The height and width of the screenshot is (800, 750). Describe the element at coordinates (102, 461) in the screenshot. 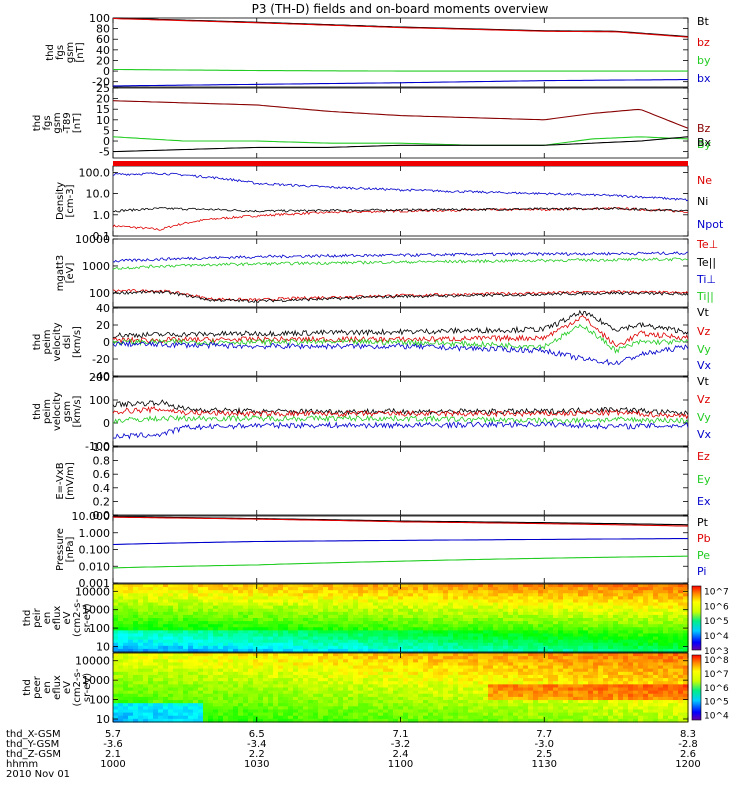

I see `y-tick-label: 0.8` at that location.